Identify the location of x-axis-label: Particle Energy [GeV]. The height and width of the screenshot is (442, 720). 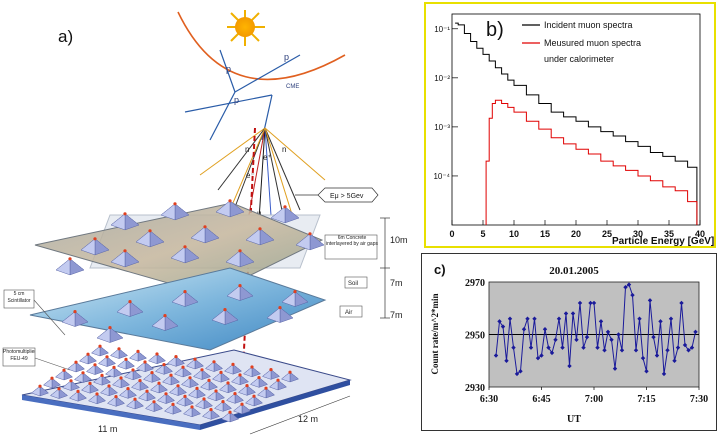
(663, 241).